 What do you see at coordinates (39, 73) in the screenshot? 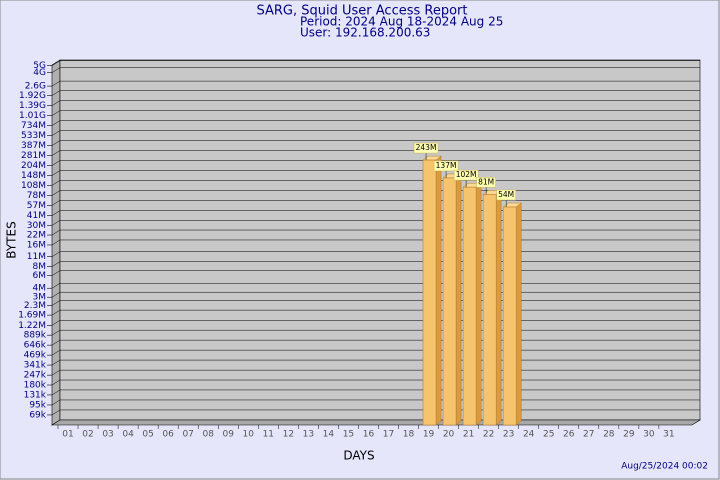
I see `y-tick-label: 4G` at bounding box center [39, 73].